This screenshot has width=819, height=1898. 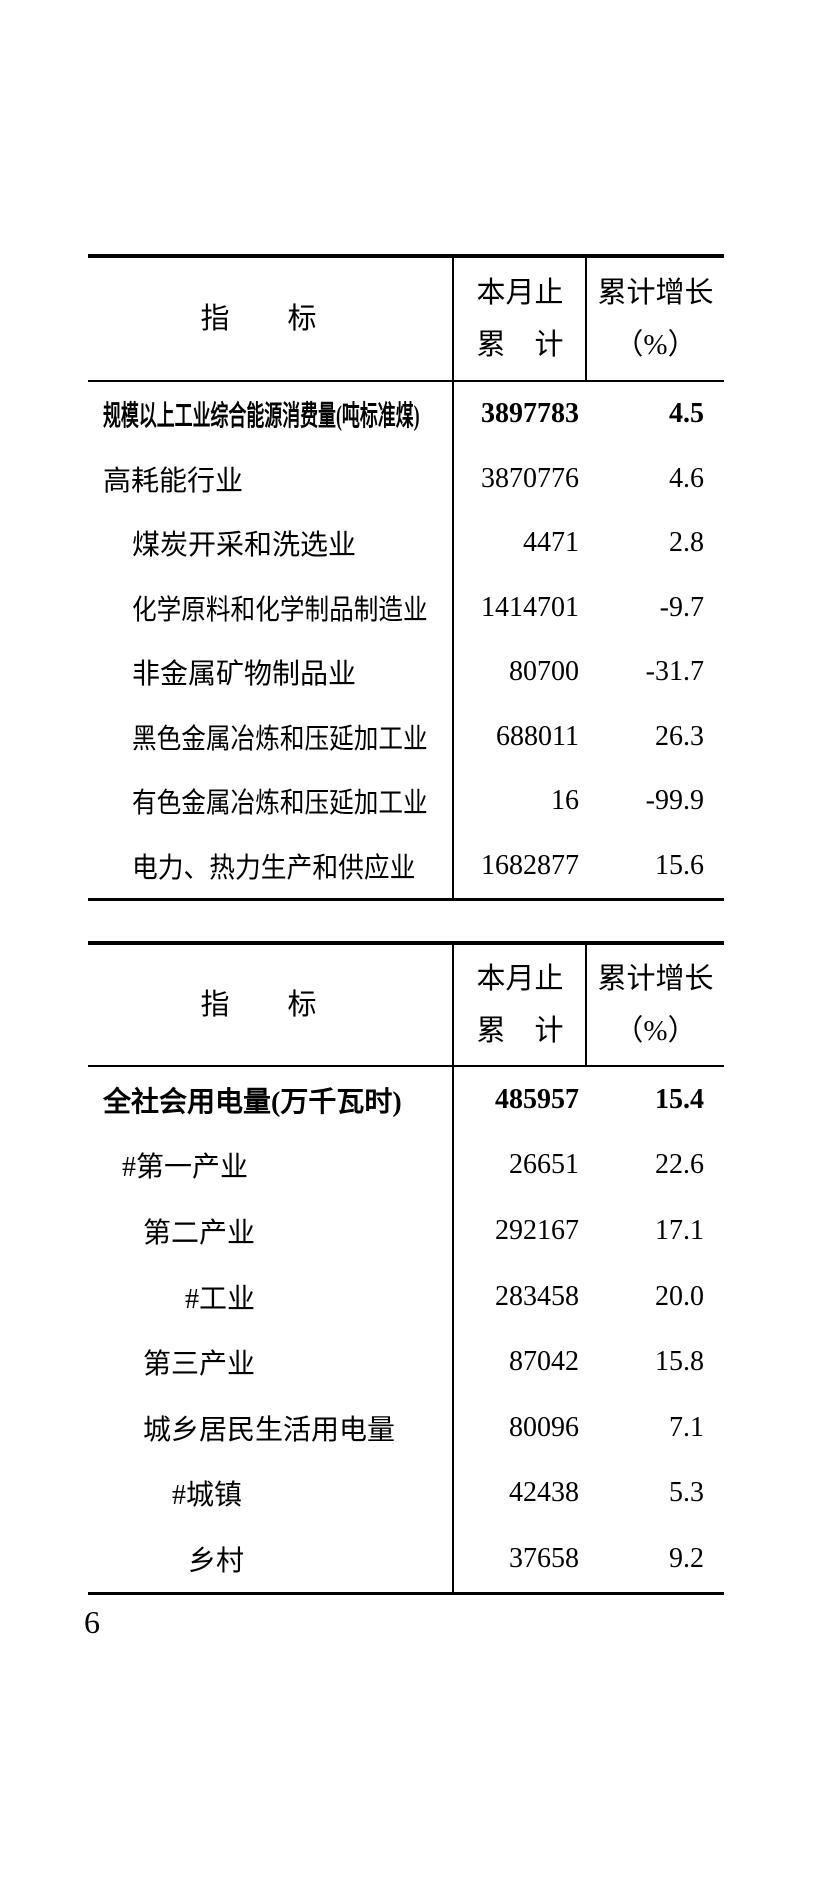 I want to click on table-row: 规模以上工业综合能源消费量(吨标准煤) 3897783 4.5, so click(x=406, y=414).